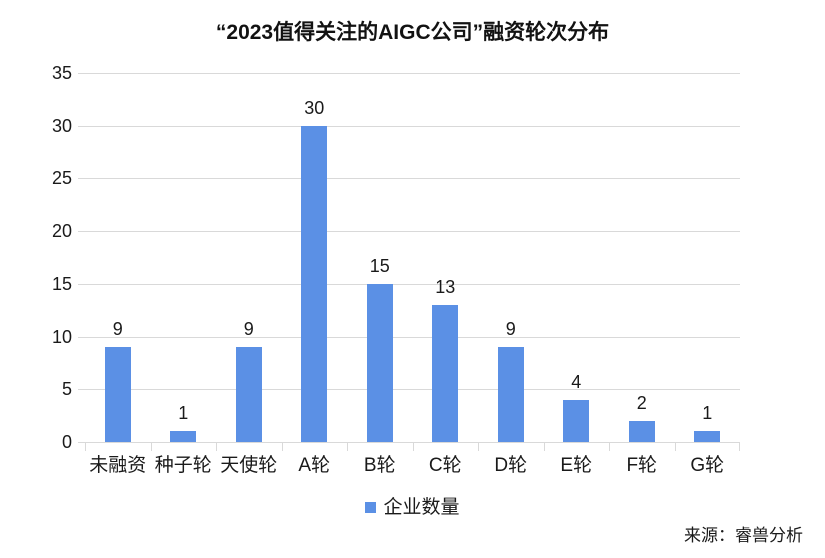  Describe the element at coordinates (183, 465) in the screenshot. I see `x-axis-label: 种子轮` at that location.